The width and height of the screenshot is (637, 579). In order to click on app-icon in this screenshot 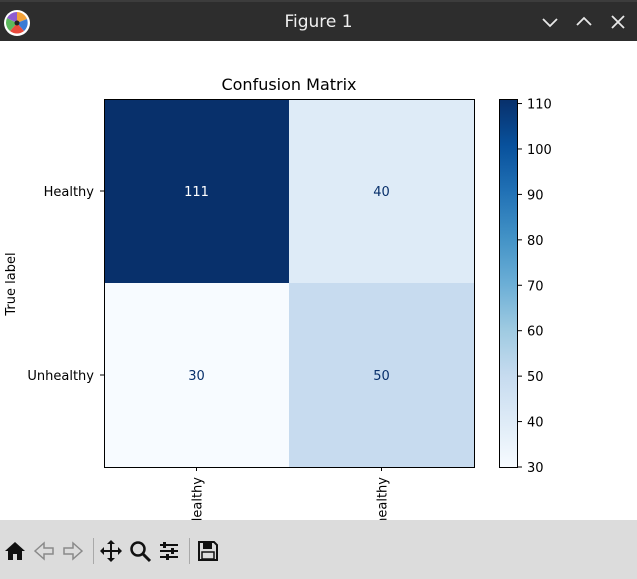, I will do `click(17, 23)`.